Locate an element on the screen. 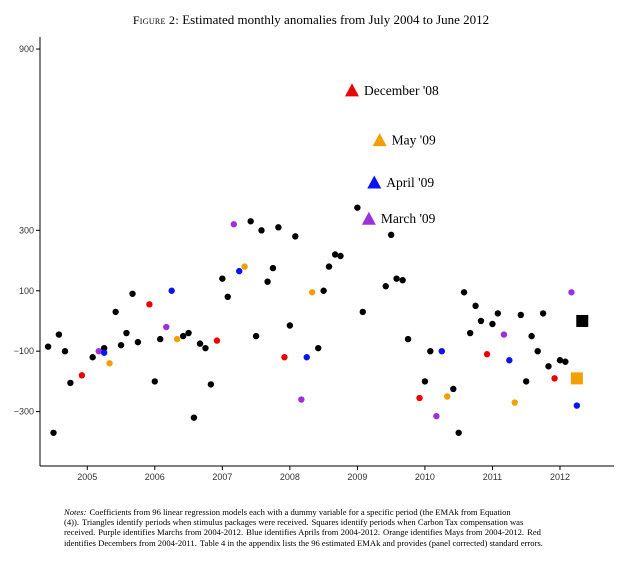 Image resolution: width=622 pixels, height=571 pixels. y-tick-label: 300 is located at coordinates (26, 230).